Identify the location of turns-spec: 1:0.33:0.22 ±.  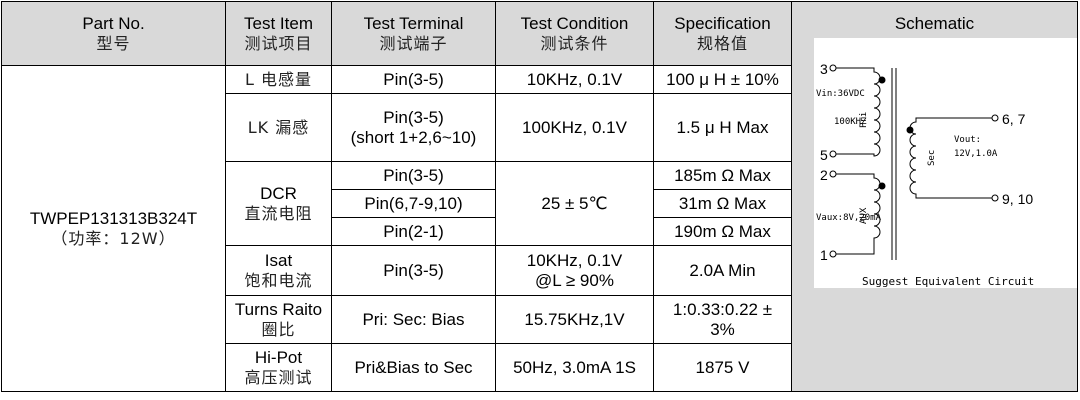
(722, 309).